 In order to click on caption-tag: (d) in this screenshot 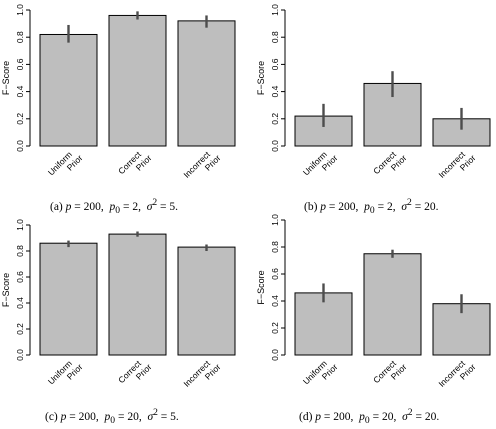, I will do `click(306, 416)`.